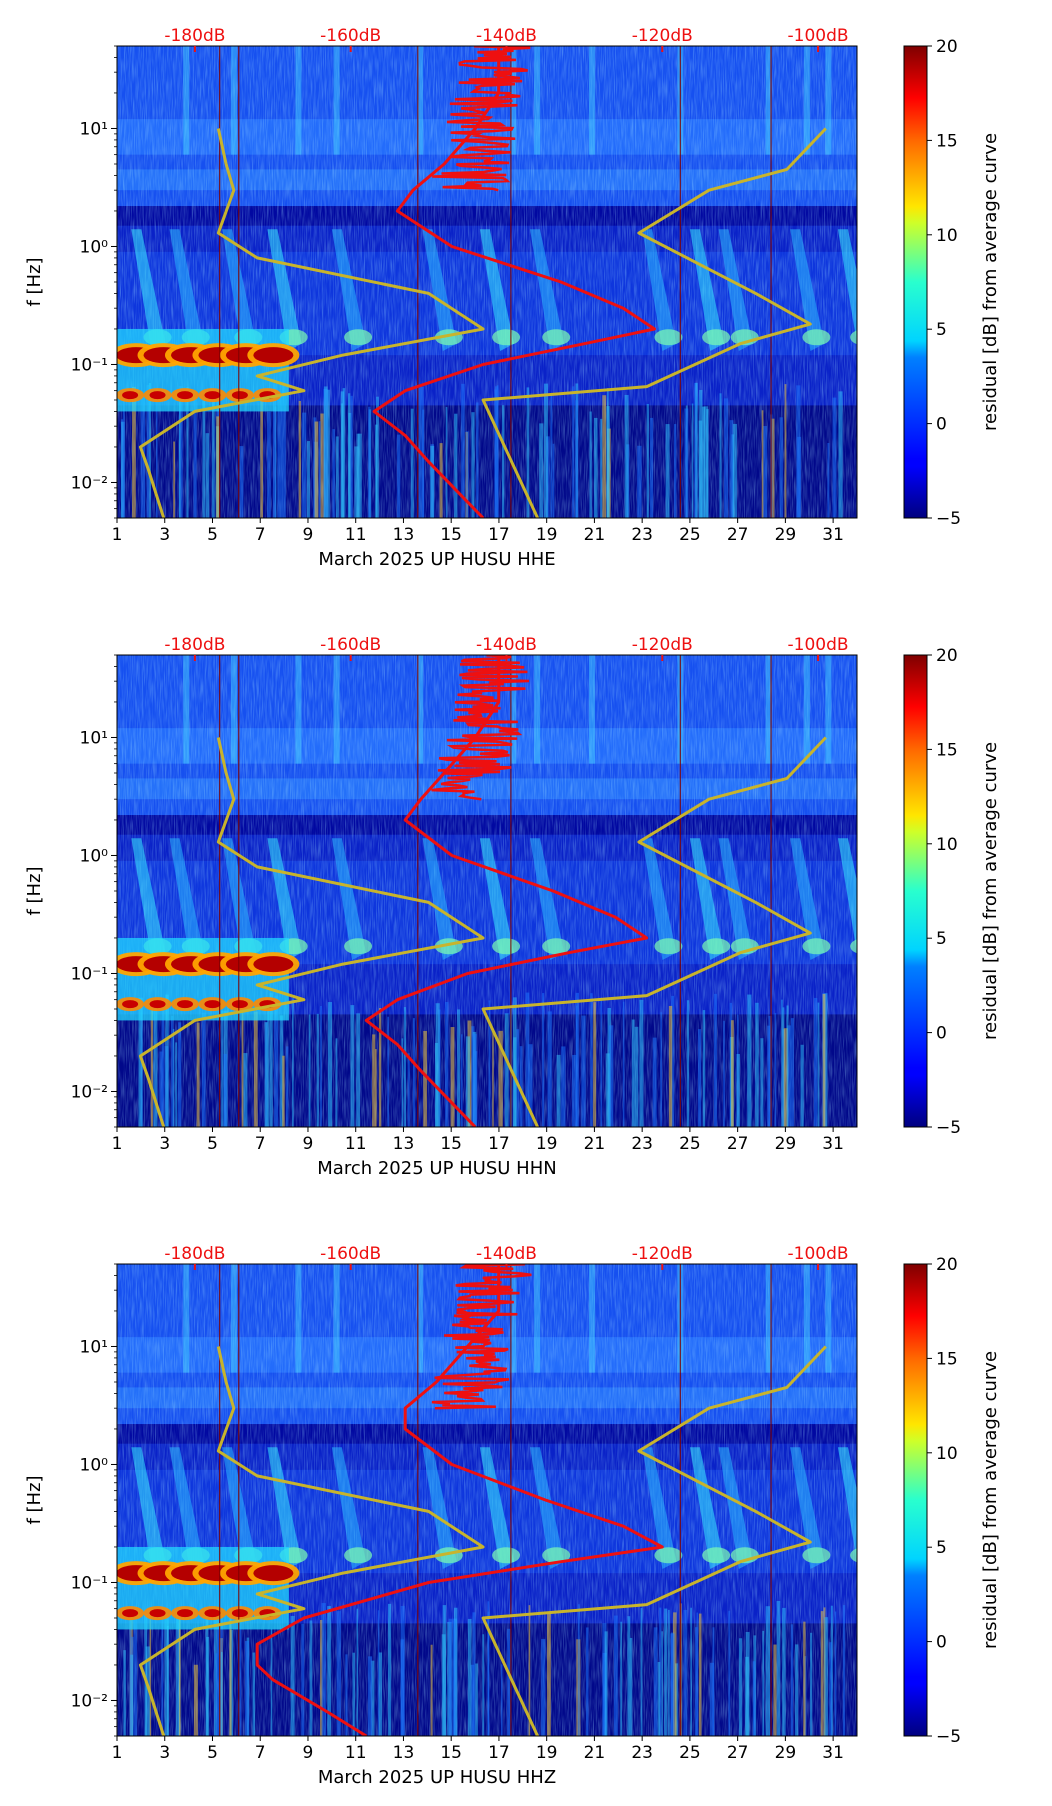 This screenshot has width=1052, height=1806. What do you see at coordinates (662, 645) in the screenshot?
I see `top-db-label: -120dB` at bounding box center [662, 645].